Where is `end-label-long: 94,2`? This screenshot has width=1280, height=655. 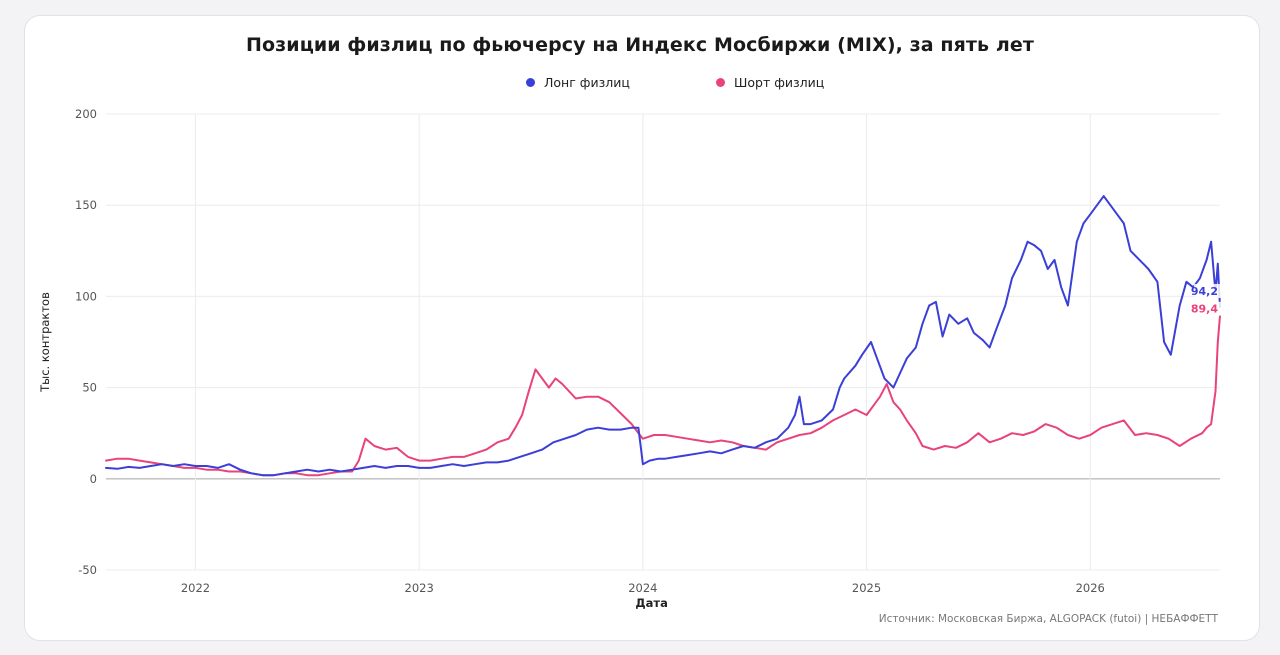 end-label-long: 94,2 is located at coordinates (1204, 291).